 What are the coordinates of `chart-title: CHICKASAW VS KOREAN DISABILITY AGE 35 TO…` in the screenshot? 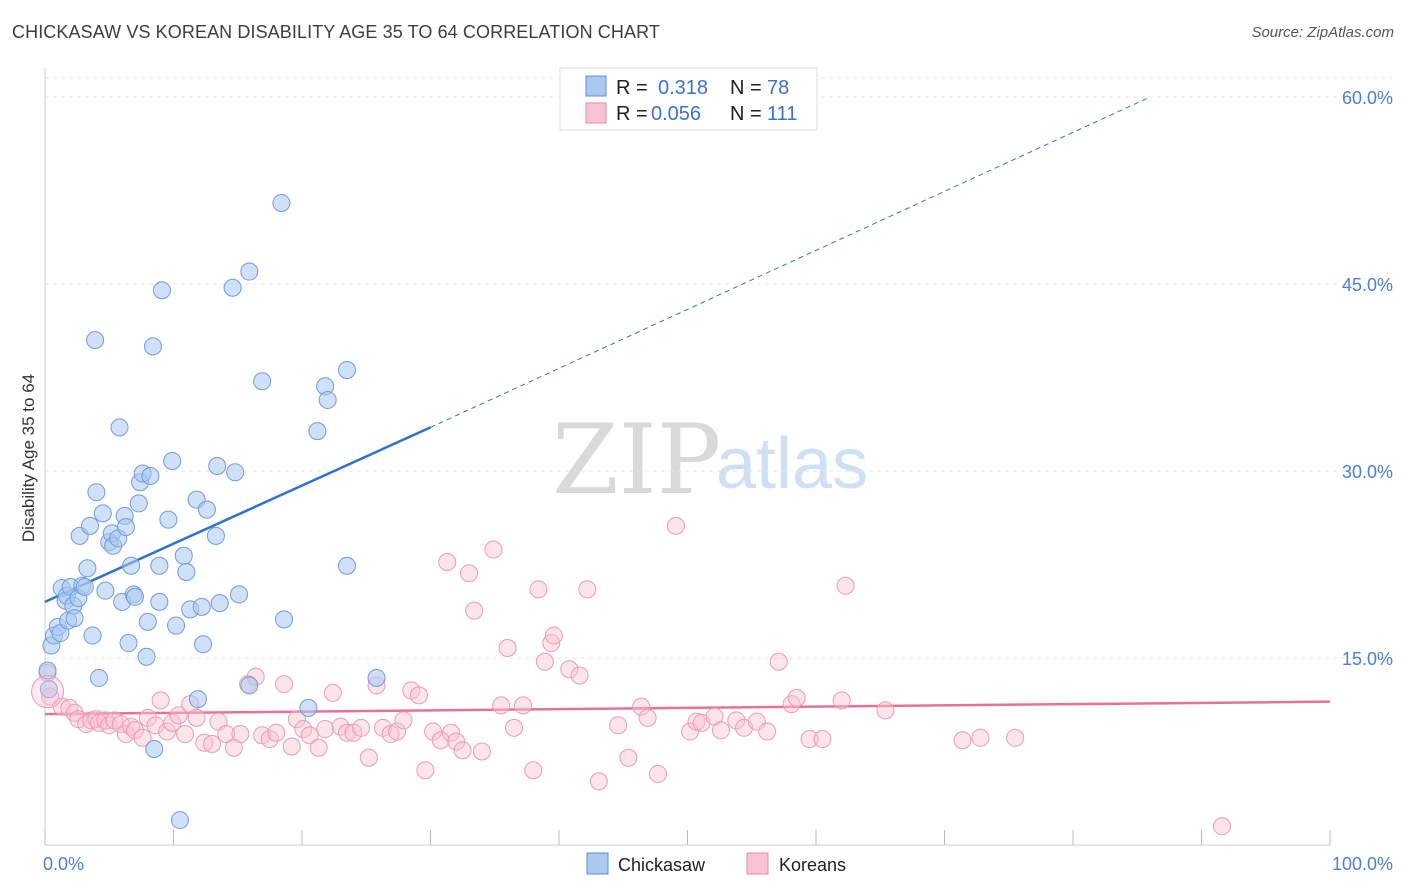 It's located at (336, 32).